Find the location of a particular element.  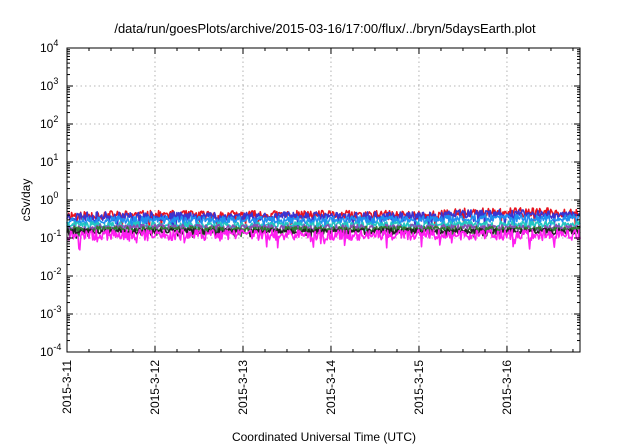

x-axis-label: Coordinated Universal Time (UTC) is located at coordinates (324, 437).